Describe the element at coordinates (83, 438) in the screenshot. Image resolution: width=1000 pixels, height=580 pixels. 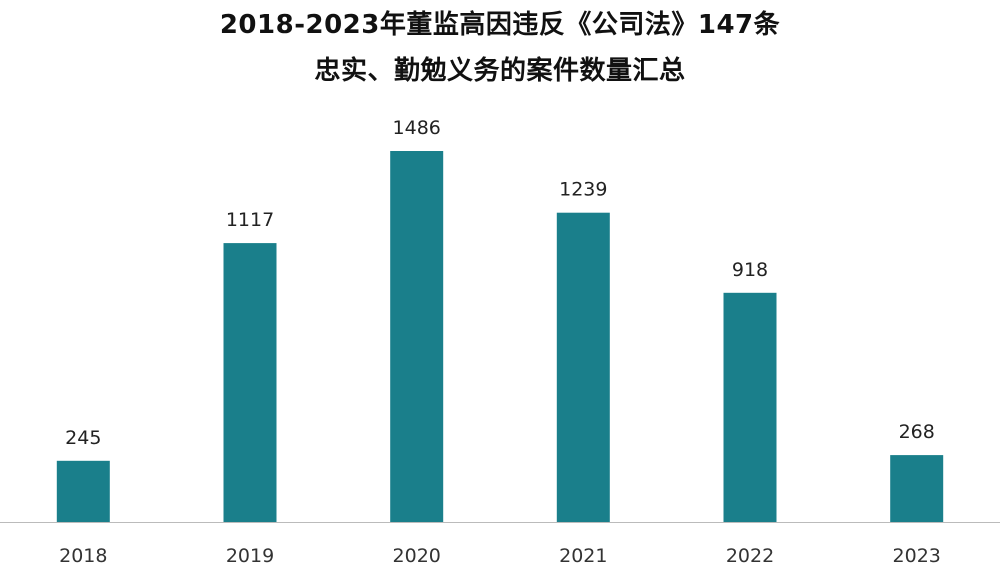
I see `data-label-2018: 245` at that location.